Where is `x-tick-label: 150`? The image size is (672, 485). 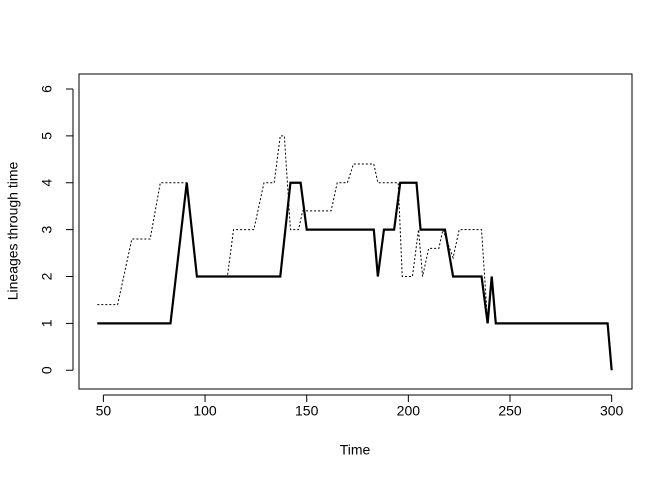 x-tick-label: 150 is located at coordinates (307, 411).